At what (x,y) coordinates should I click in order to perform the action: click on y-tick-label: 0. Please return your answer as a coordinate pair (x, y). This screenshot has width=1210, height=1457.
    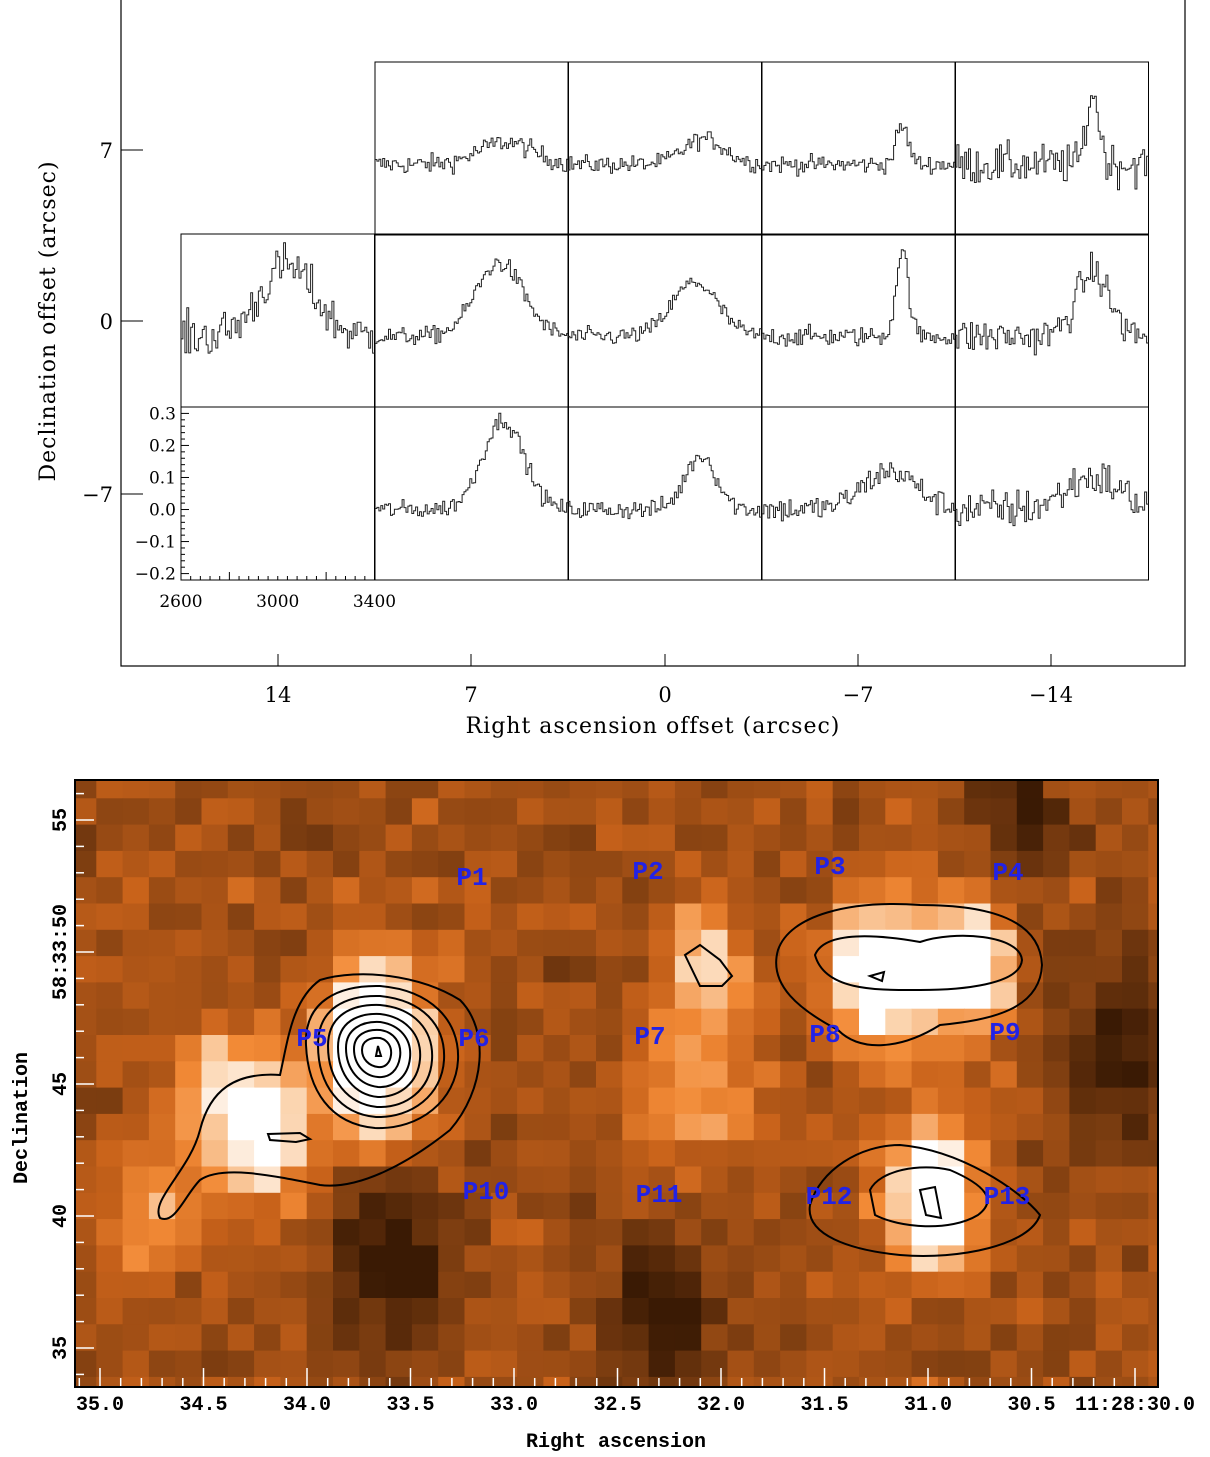
    Looking at the image, I should click on (106, 322).